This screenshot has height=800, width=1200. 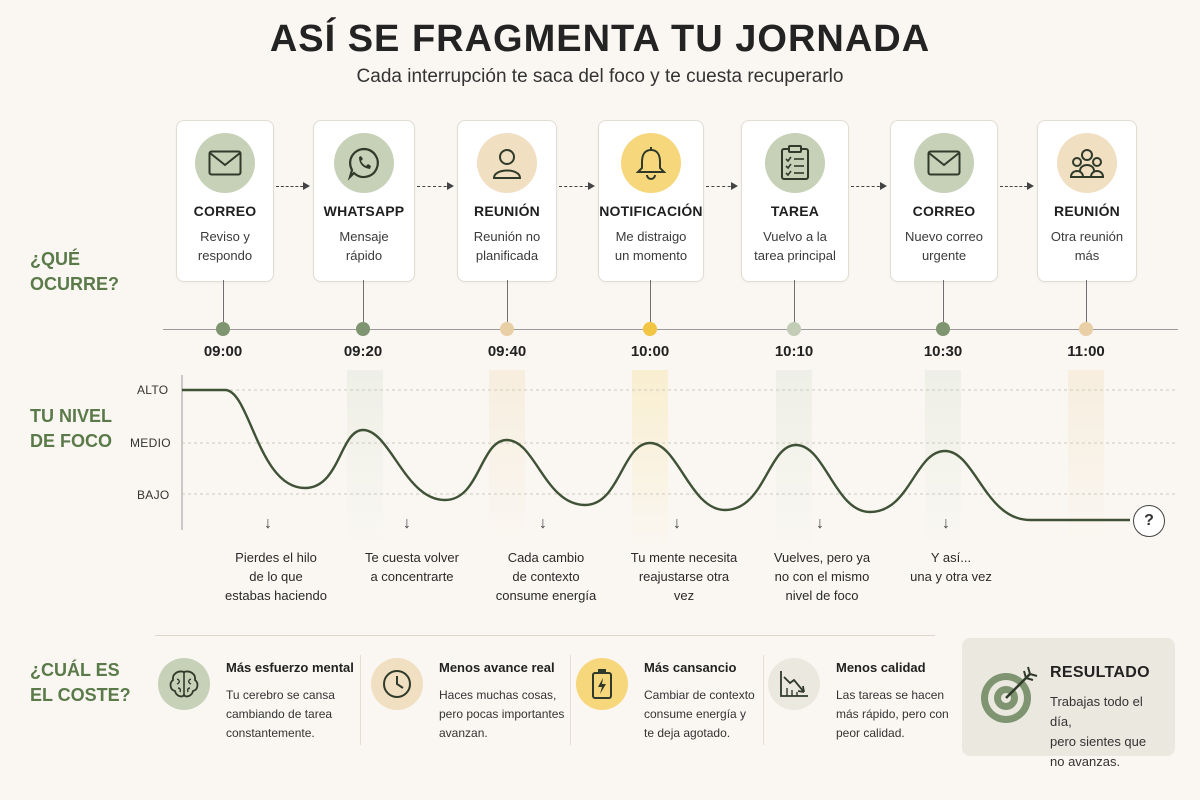 I want to click on event-card-tarea: TAREA Vuelvo a la tarea principal, so click(x=795, y=201).